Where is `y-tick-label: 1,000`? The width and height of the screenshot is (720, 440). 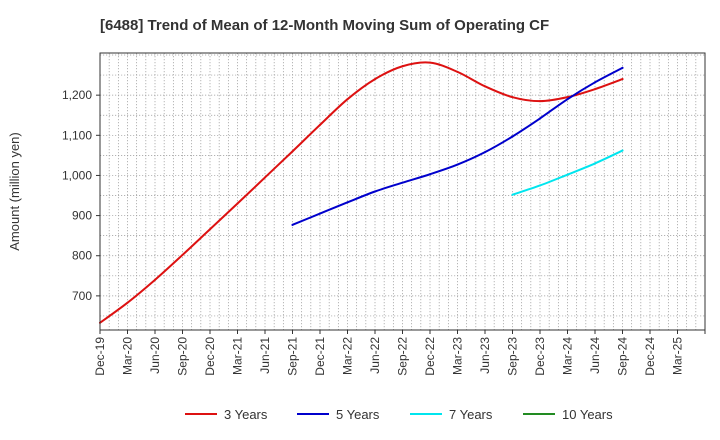 y-tick-label: 1,000 is located at coordinates (77, 175).